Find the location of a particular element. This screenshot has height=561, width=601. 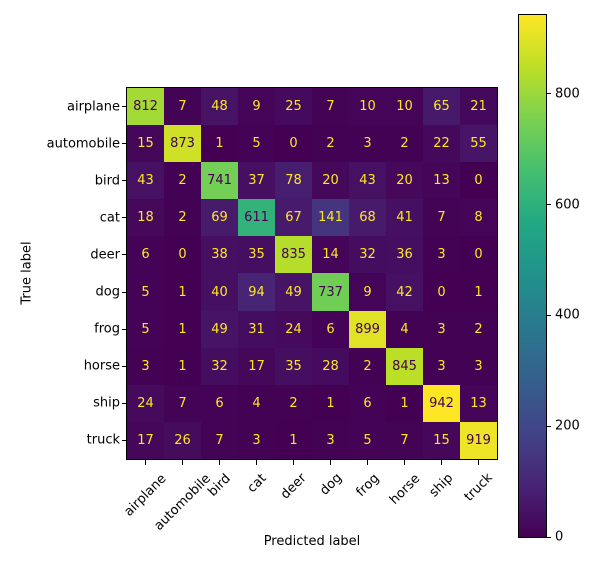

matrix-cell-bird-automobile: 2 is located at coordinates (182, 181).